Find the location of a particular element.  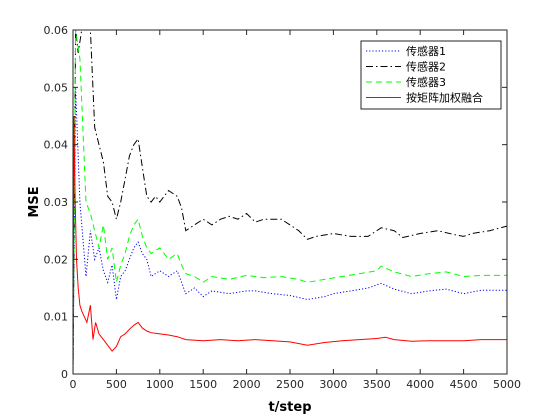

y-tick-label: 0.03 is located at coordinates (56, 202).